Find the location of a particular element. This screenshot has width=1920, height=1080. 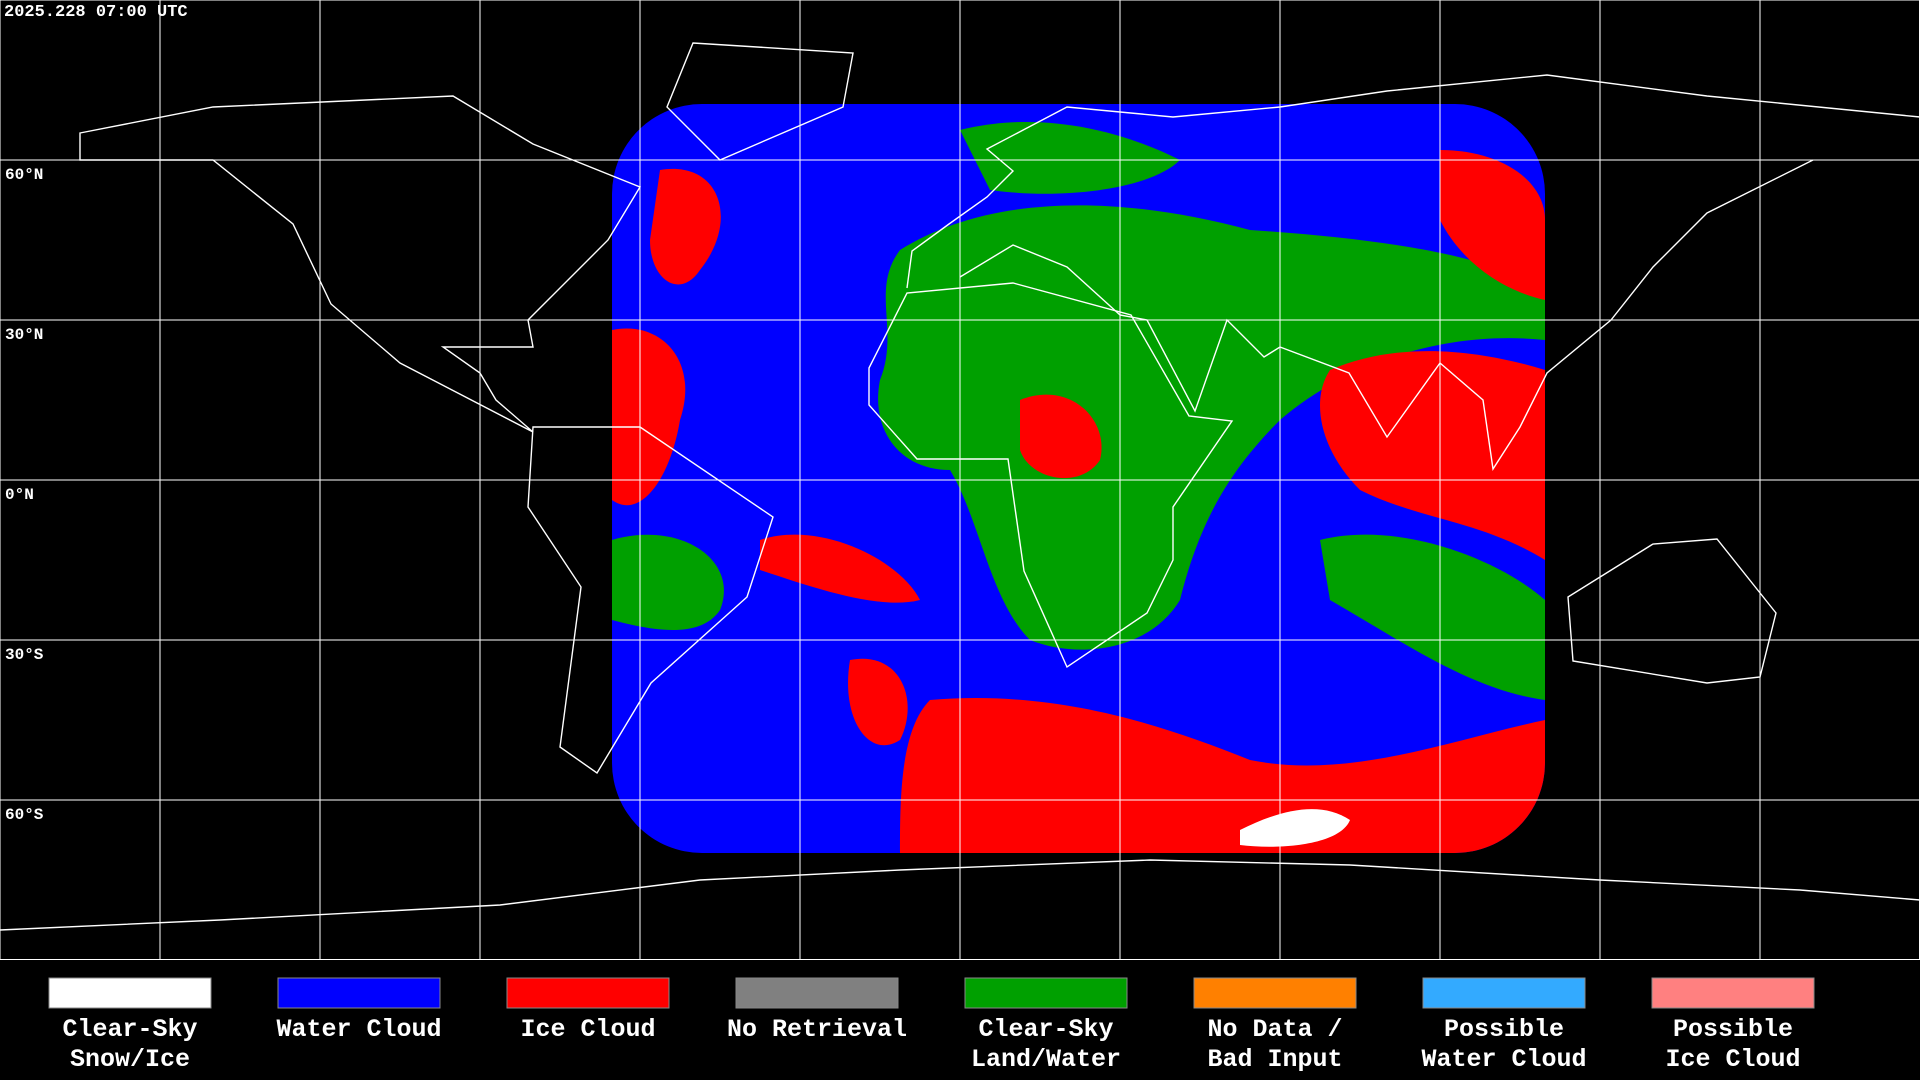

legend-label: Snow/Ice is located at coordinates (130, 1059).